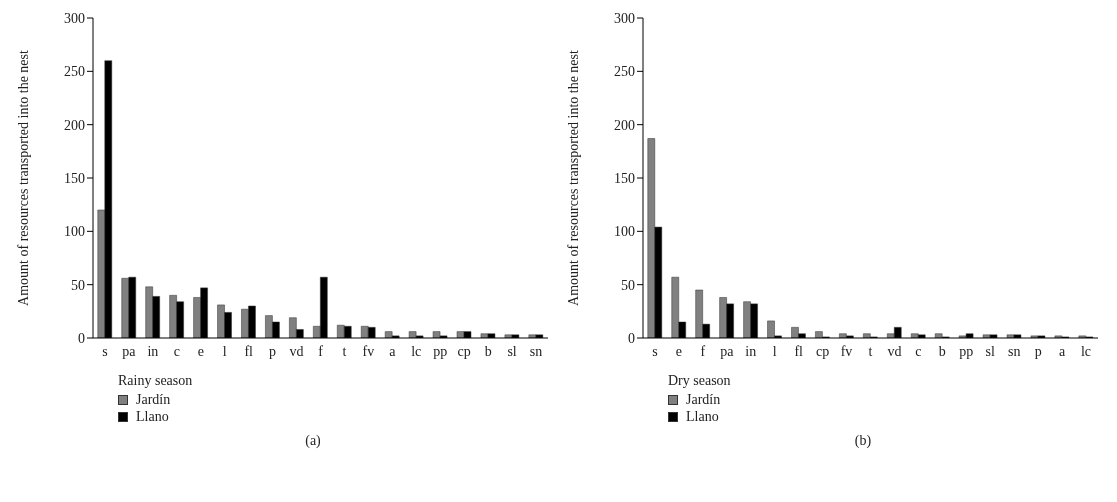  What do you see at coordinates (699, 381) in the screenshot?
I see `legend-title: Dry season` at bounding box center [699, 381].